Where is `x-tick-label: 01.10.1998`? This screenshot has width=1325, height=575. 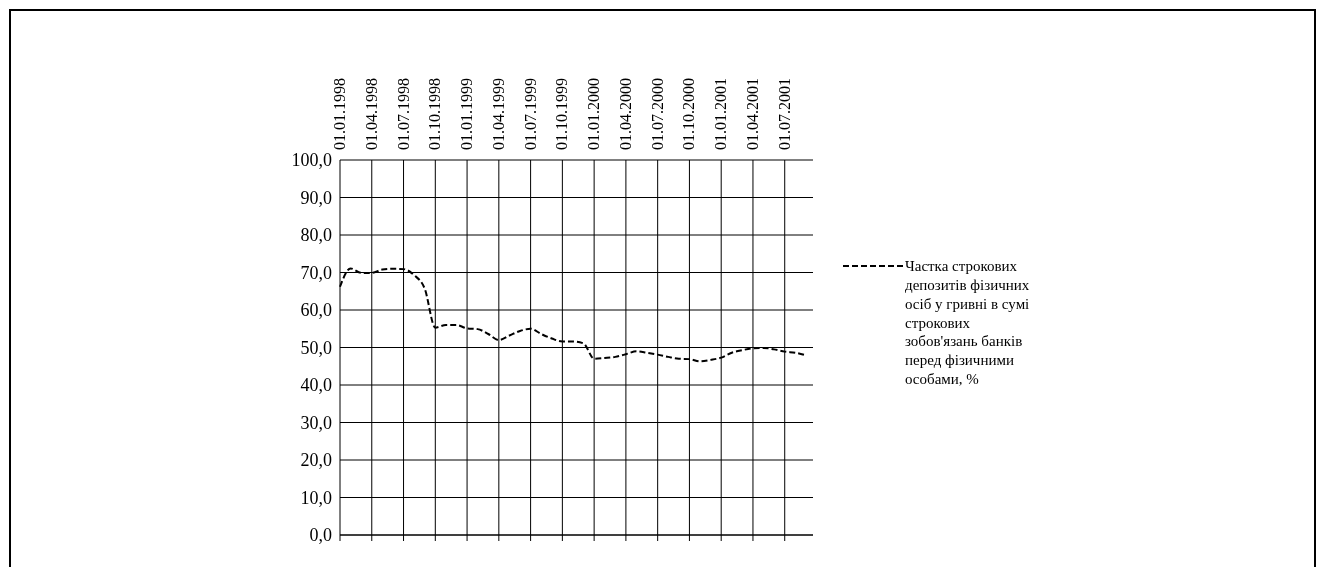
x-tick-label: 01.10.1998 is located at coordinates (435, 114).